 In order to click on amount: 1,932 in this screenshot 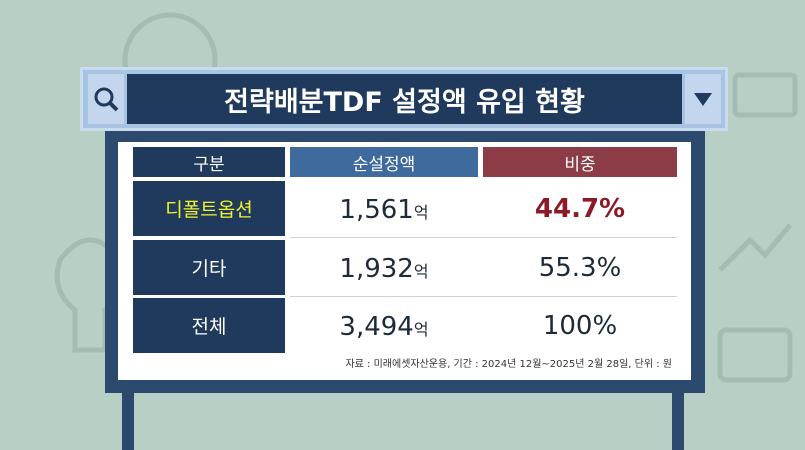, I will do `click(376, 269)`.